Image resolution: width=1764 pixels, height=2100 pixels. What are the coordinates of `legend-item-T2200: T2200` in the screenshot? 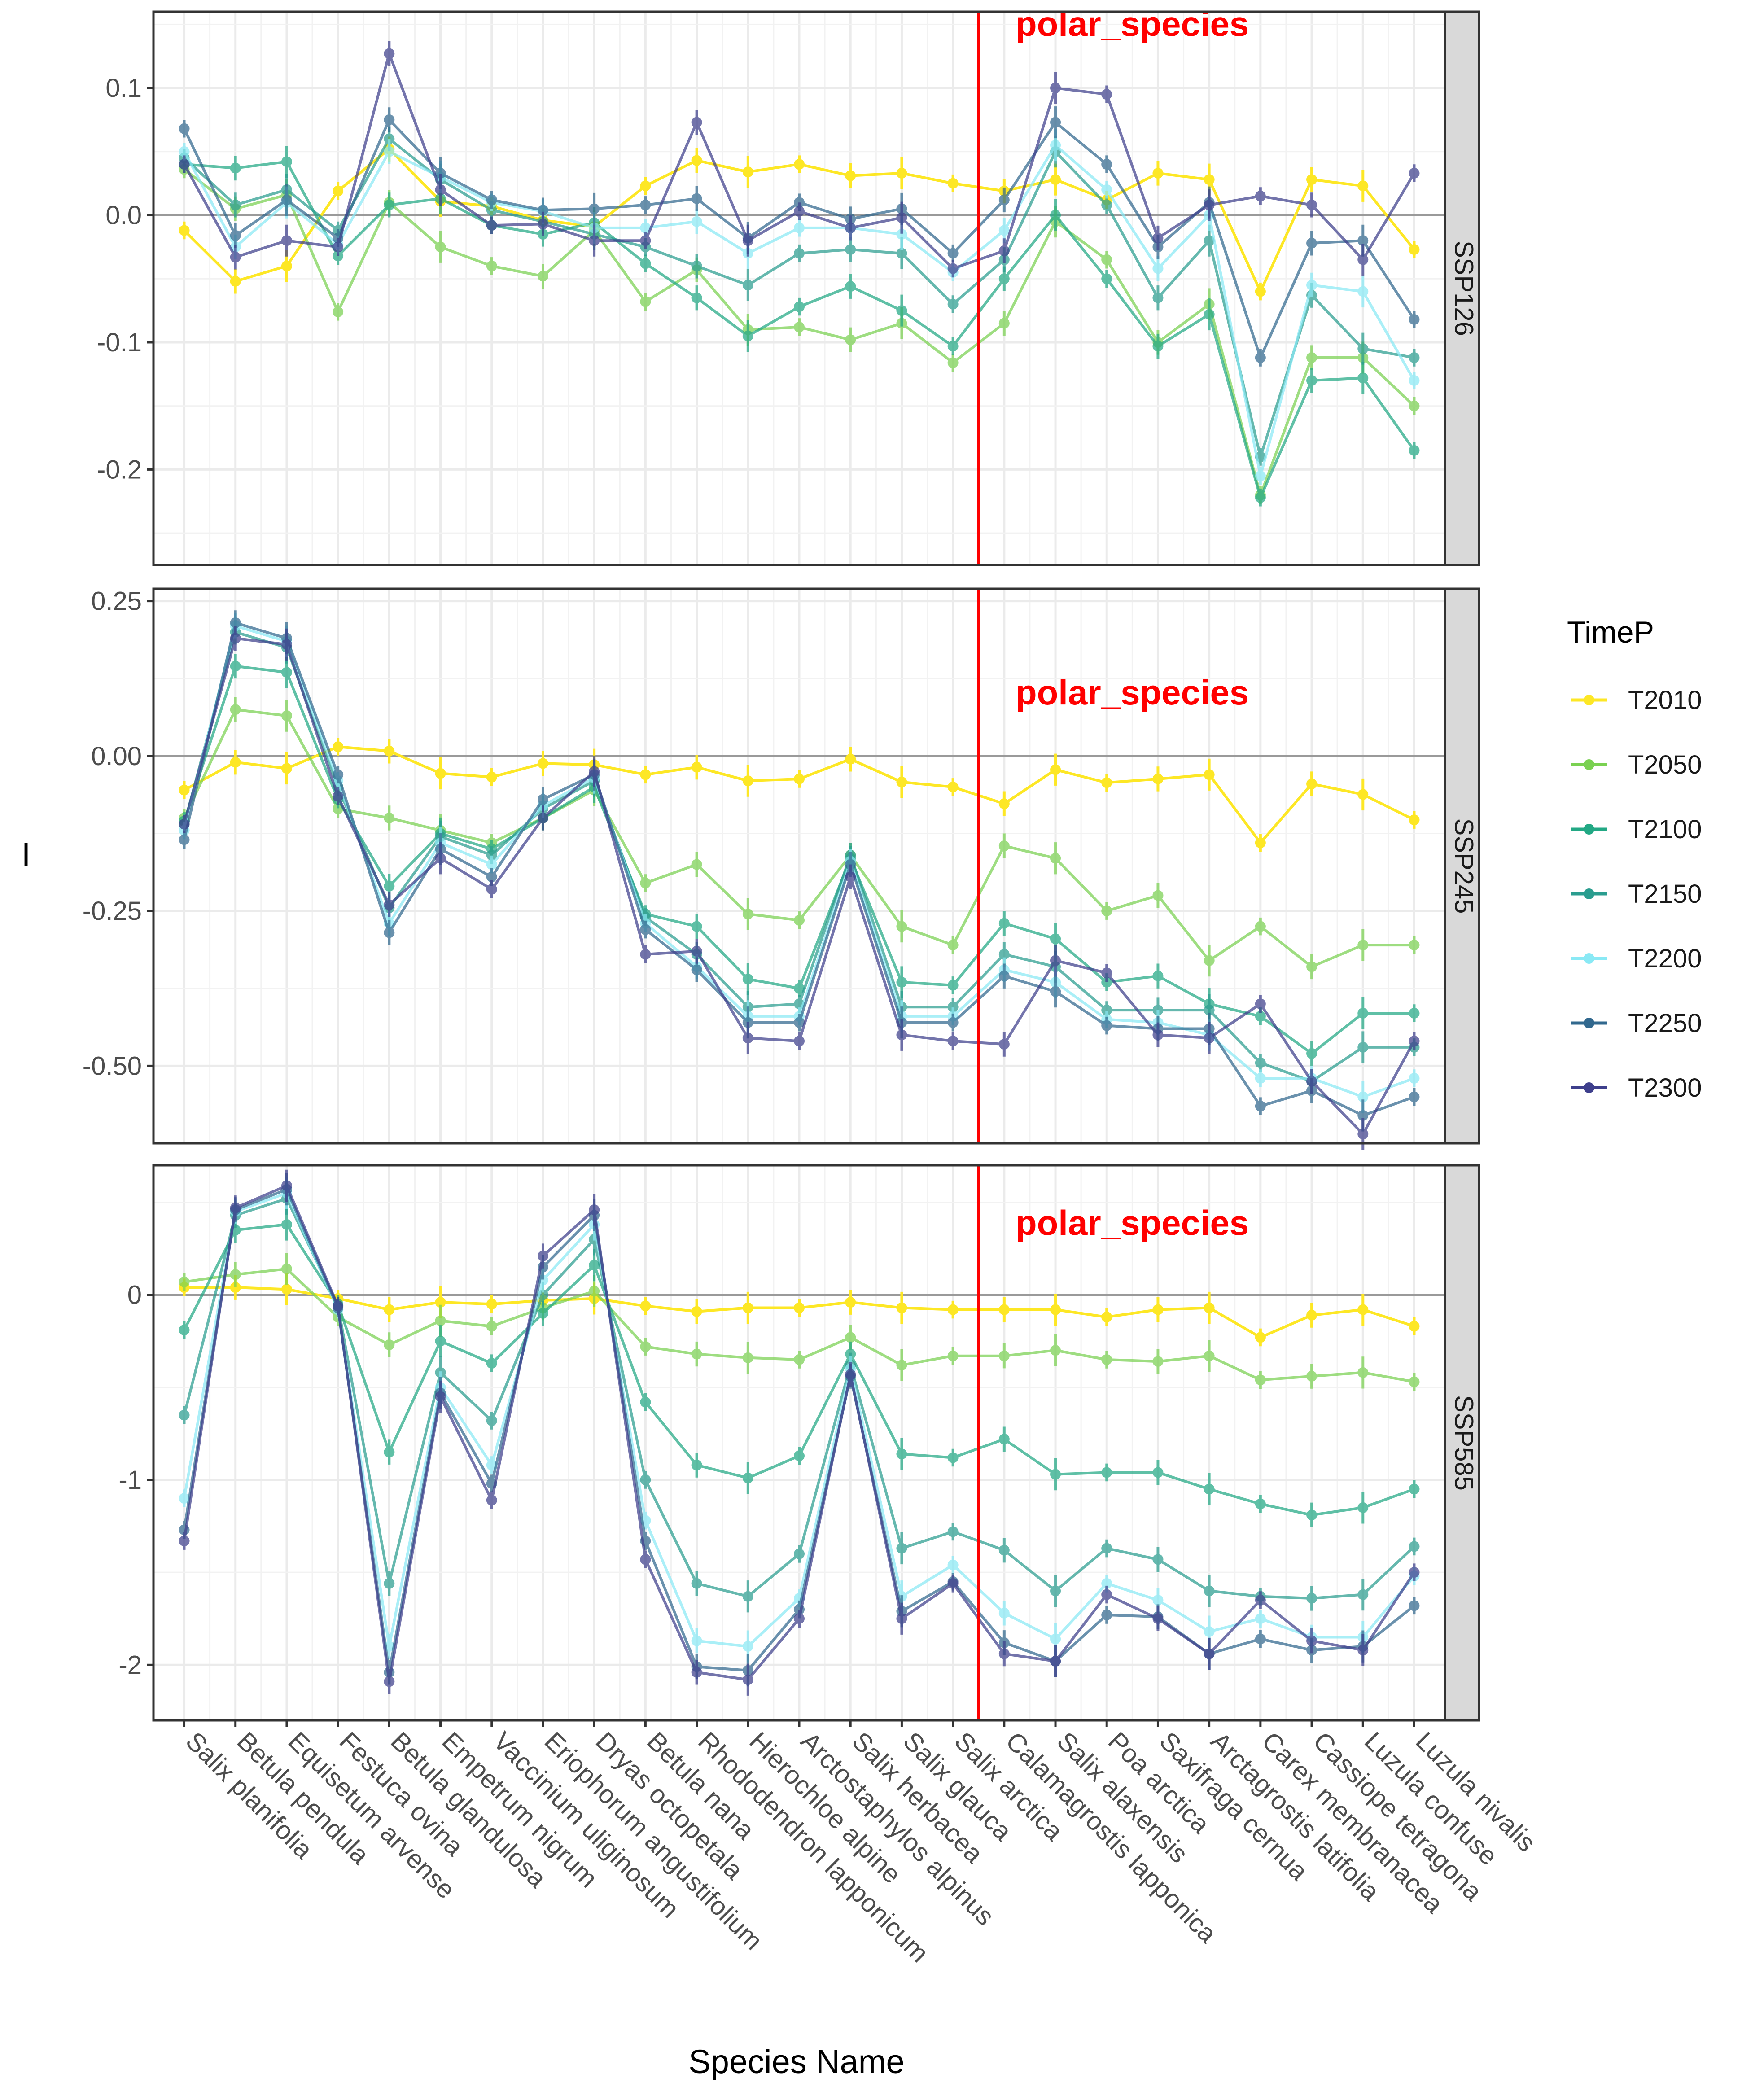 It's located at (1636, 959).